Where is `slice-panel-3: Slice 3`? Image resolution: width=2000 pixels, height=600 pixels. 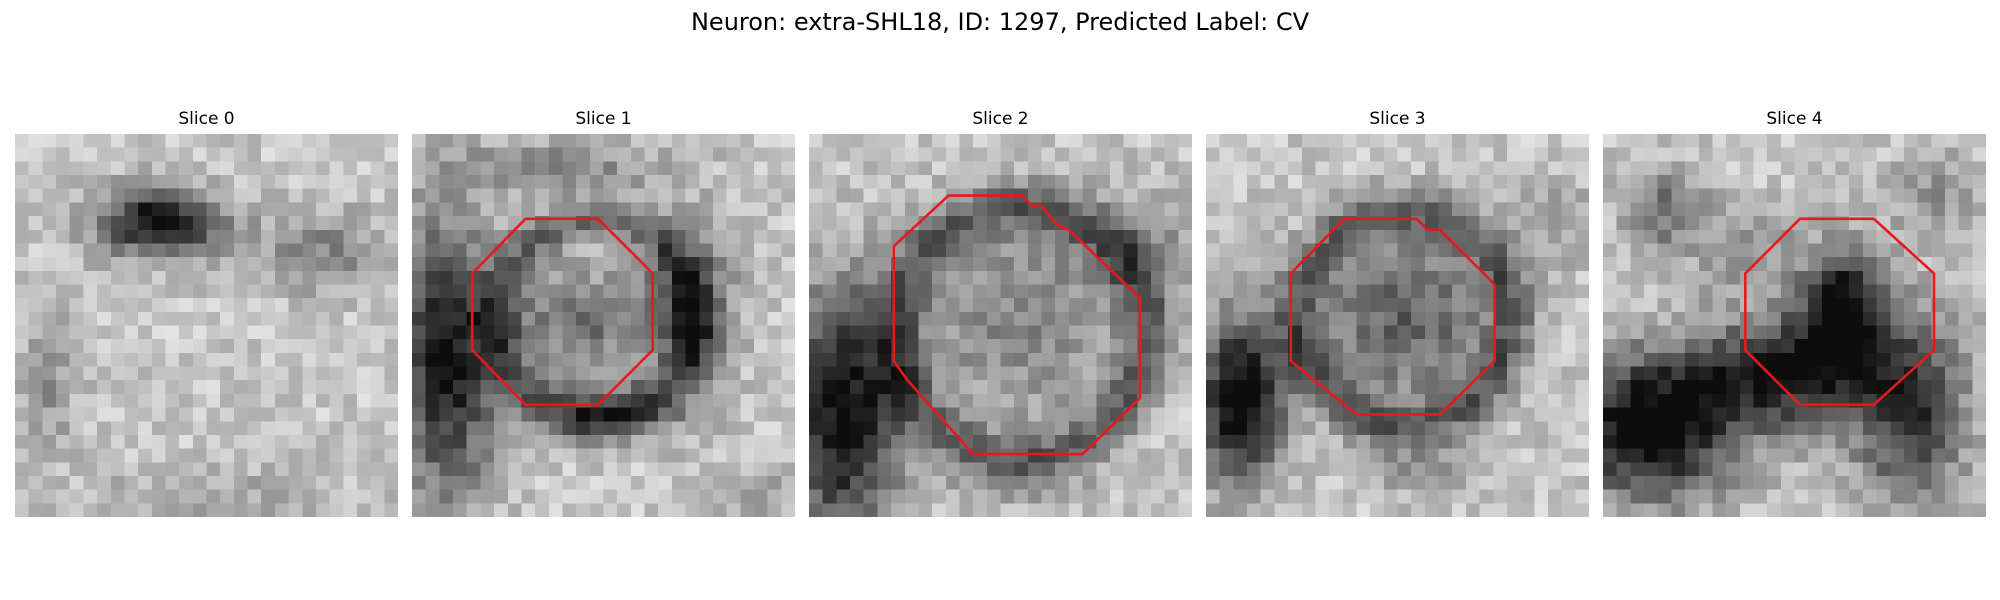
slice-panel-3: Slice 3 is located at coordinates (1397, 312).